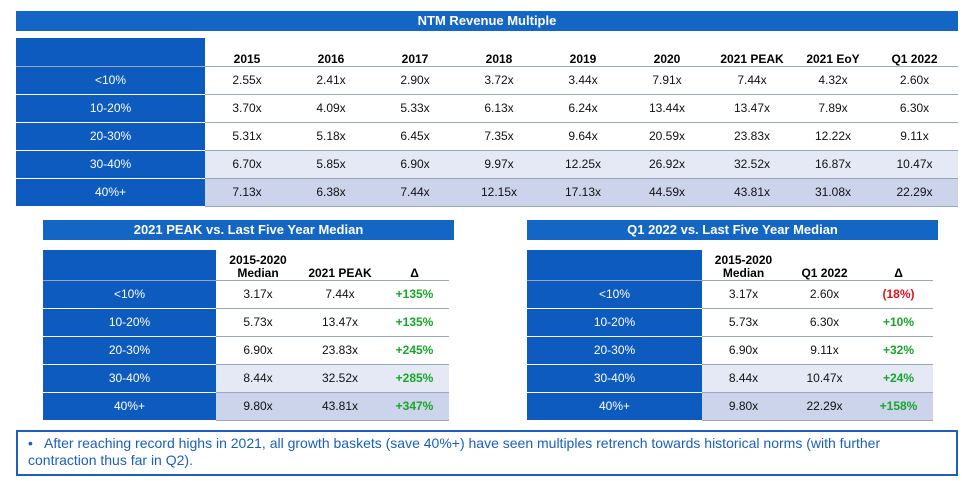 The height and width of the screenshot is (481, 976). I want to click on table-cell: 7.13x, so click(247, 192).